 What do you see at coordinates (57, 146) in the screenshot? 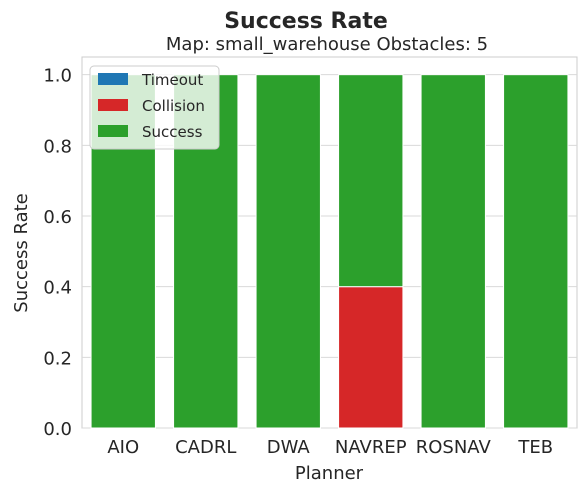
I see `y-tick-label: 0.8` at bounding box center [57, 146].